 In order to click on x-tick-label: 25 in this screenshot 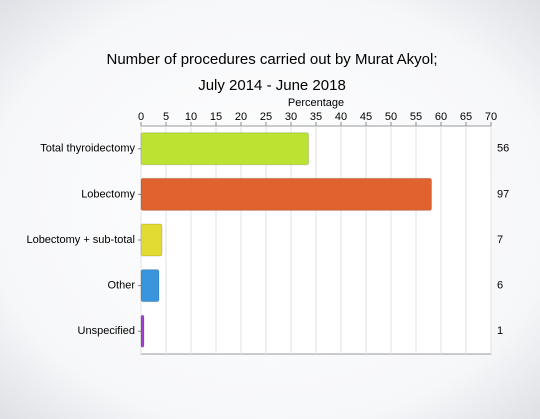, I will do `click(266, 117)`.